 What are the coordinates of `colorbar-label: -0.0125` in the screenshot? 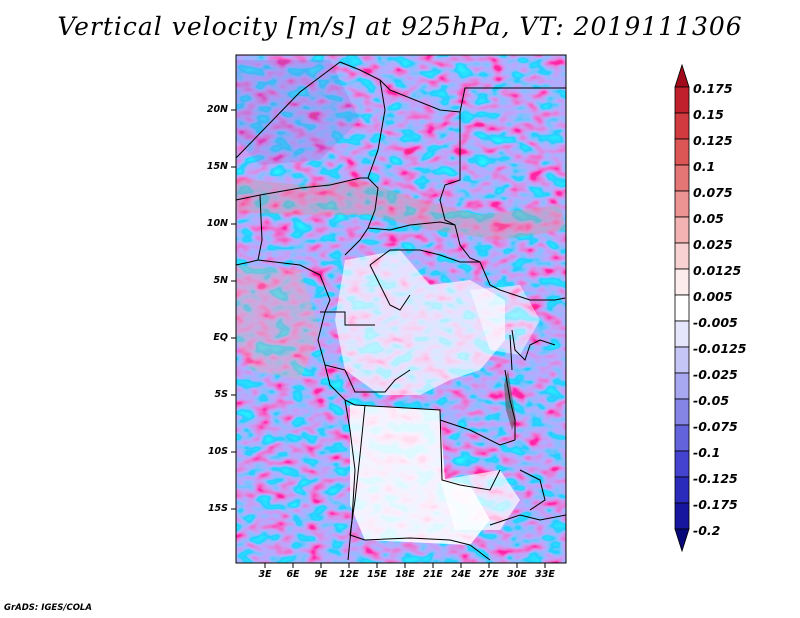 It's located at (720, 348).